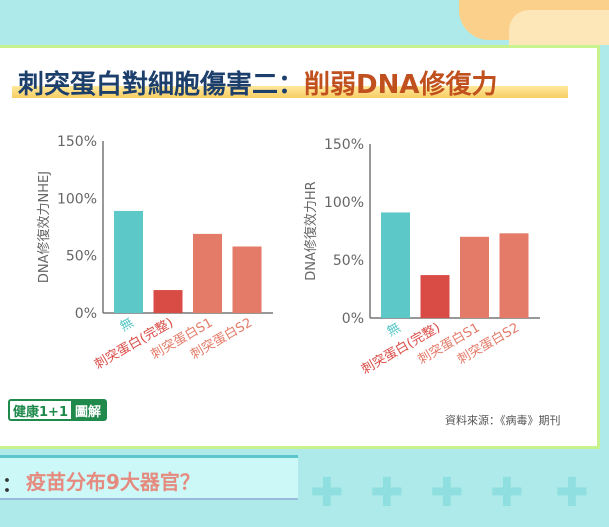  What do you see at coordinates (113, 482) in the screenshot?
I see `banner-text: 疫苗分布9大器官？` at bounding box center [113, 482].